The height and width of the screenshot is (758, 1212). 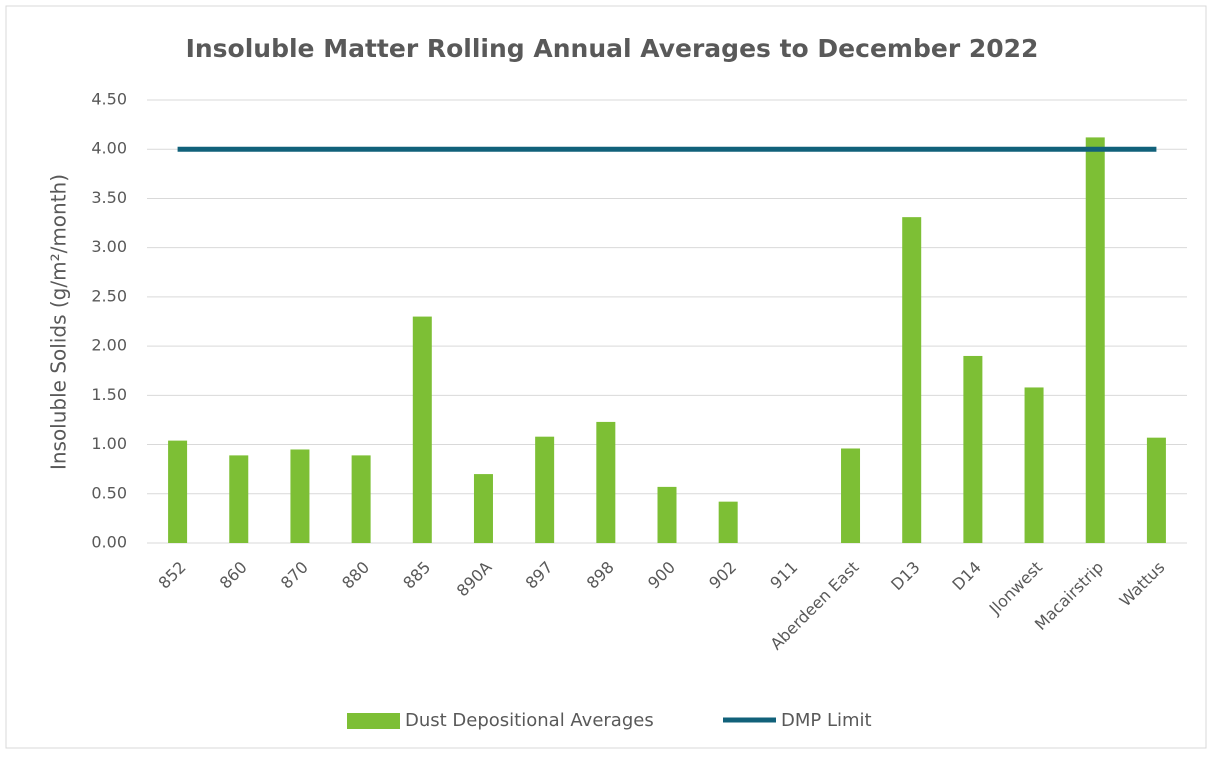 What do you see at coordinates (109, 542) in the screenshot?
I see `y-tick-label: 0.00` at bounding box center [109, 542].